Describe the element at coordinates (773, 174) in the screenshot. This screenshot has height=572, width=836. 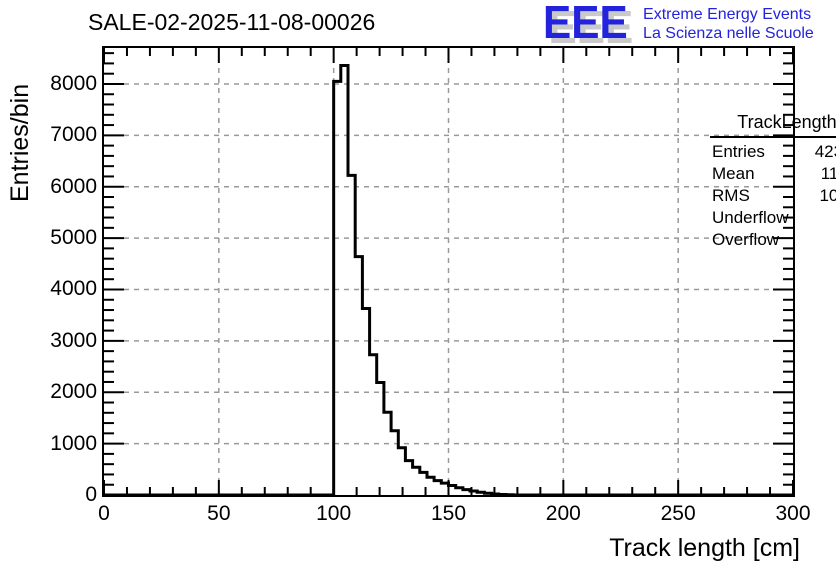
I see `stats-row-mean: Mean 110.6` at that location.